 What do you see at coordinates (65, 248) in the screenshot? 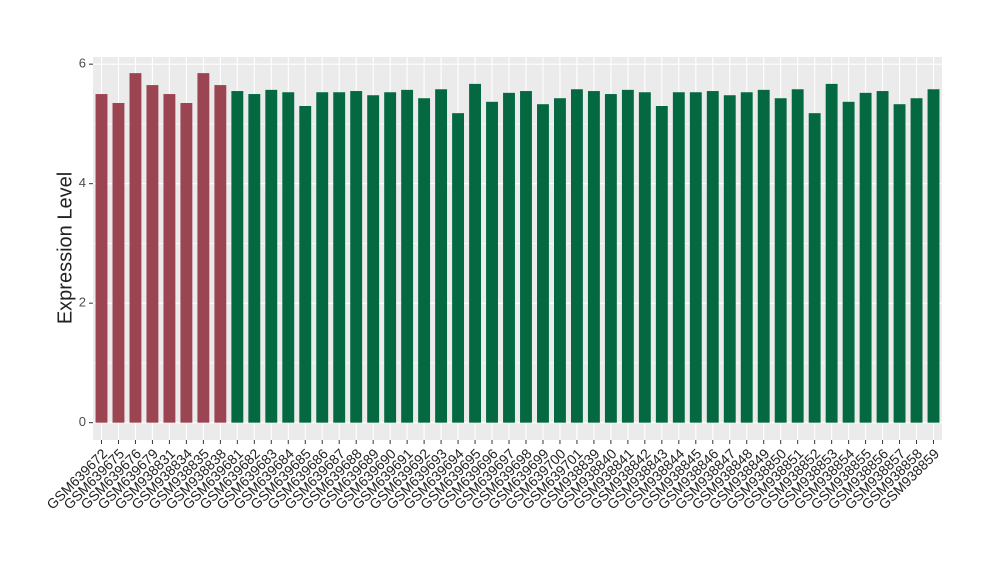
I see `y-axis-label: Expression Level` at bounding box center [65, 248].